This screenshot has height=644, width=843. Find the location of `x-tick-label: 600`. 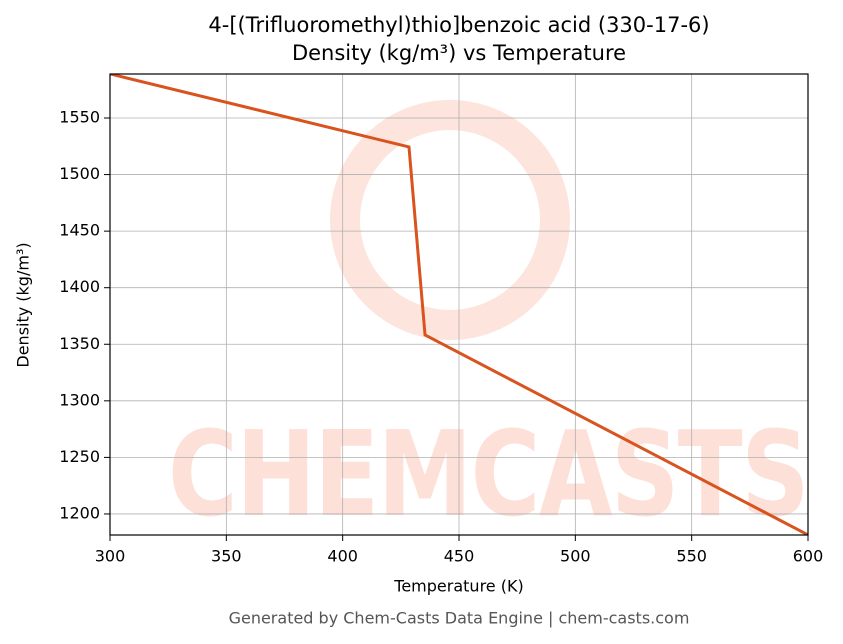

x-tick-label: 600 is located at coordinates (808, 556).